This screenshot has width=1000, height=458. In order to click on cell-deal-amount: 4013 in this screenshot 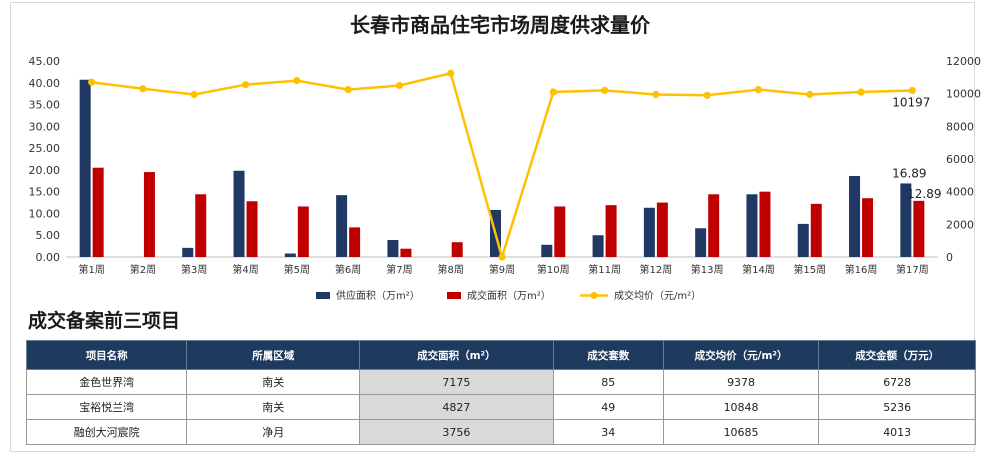, I will do `click(897, 432)`.